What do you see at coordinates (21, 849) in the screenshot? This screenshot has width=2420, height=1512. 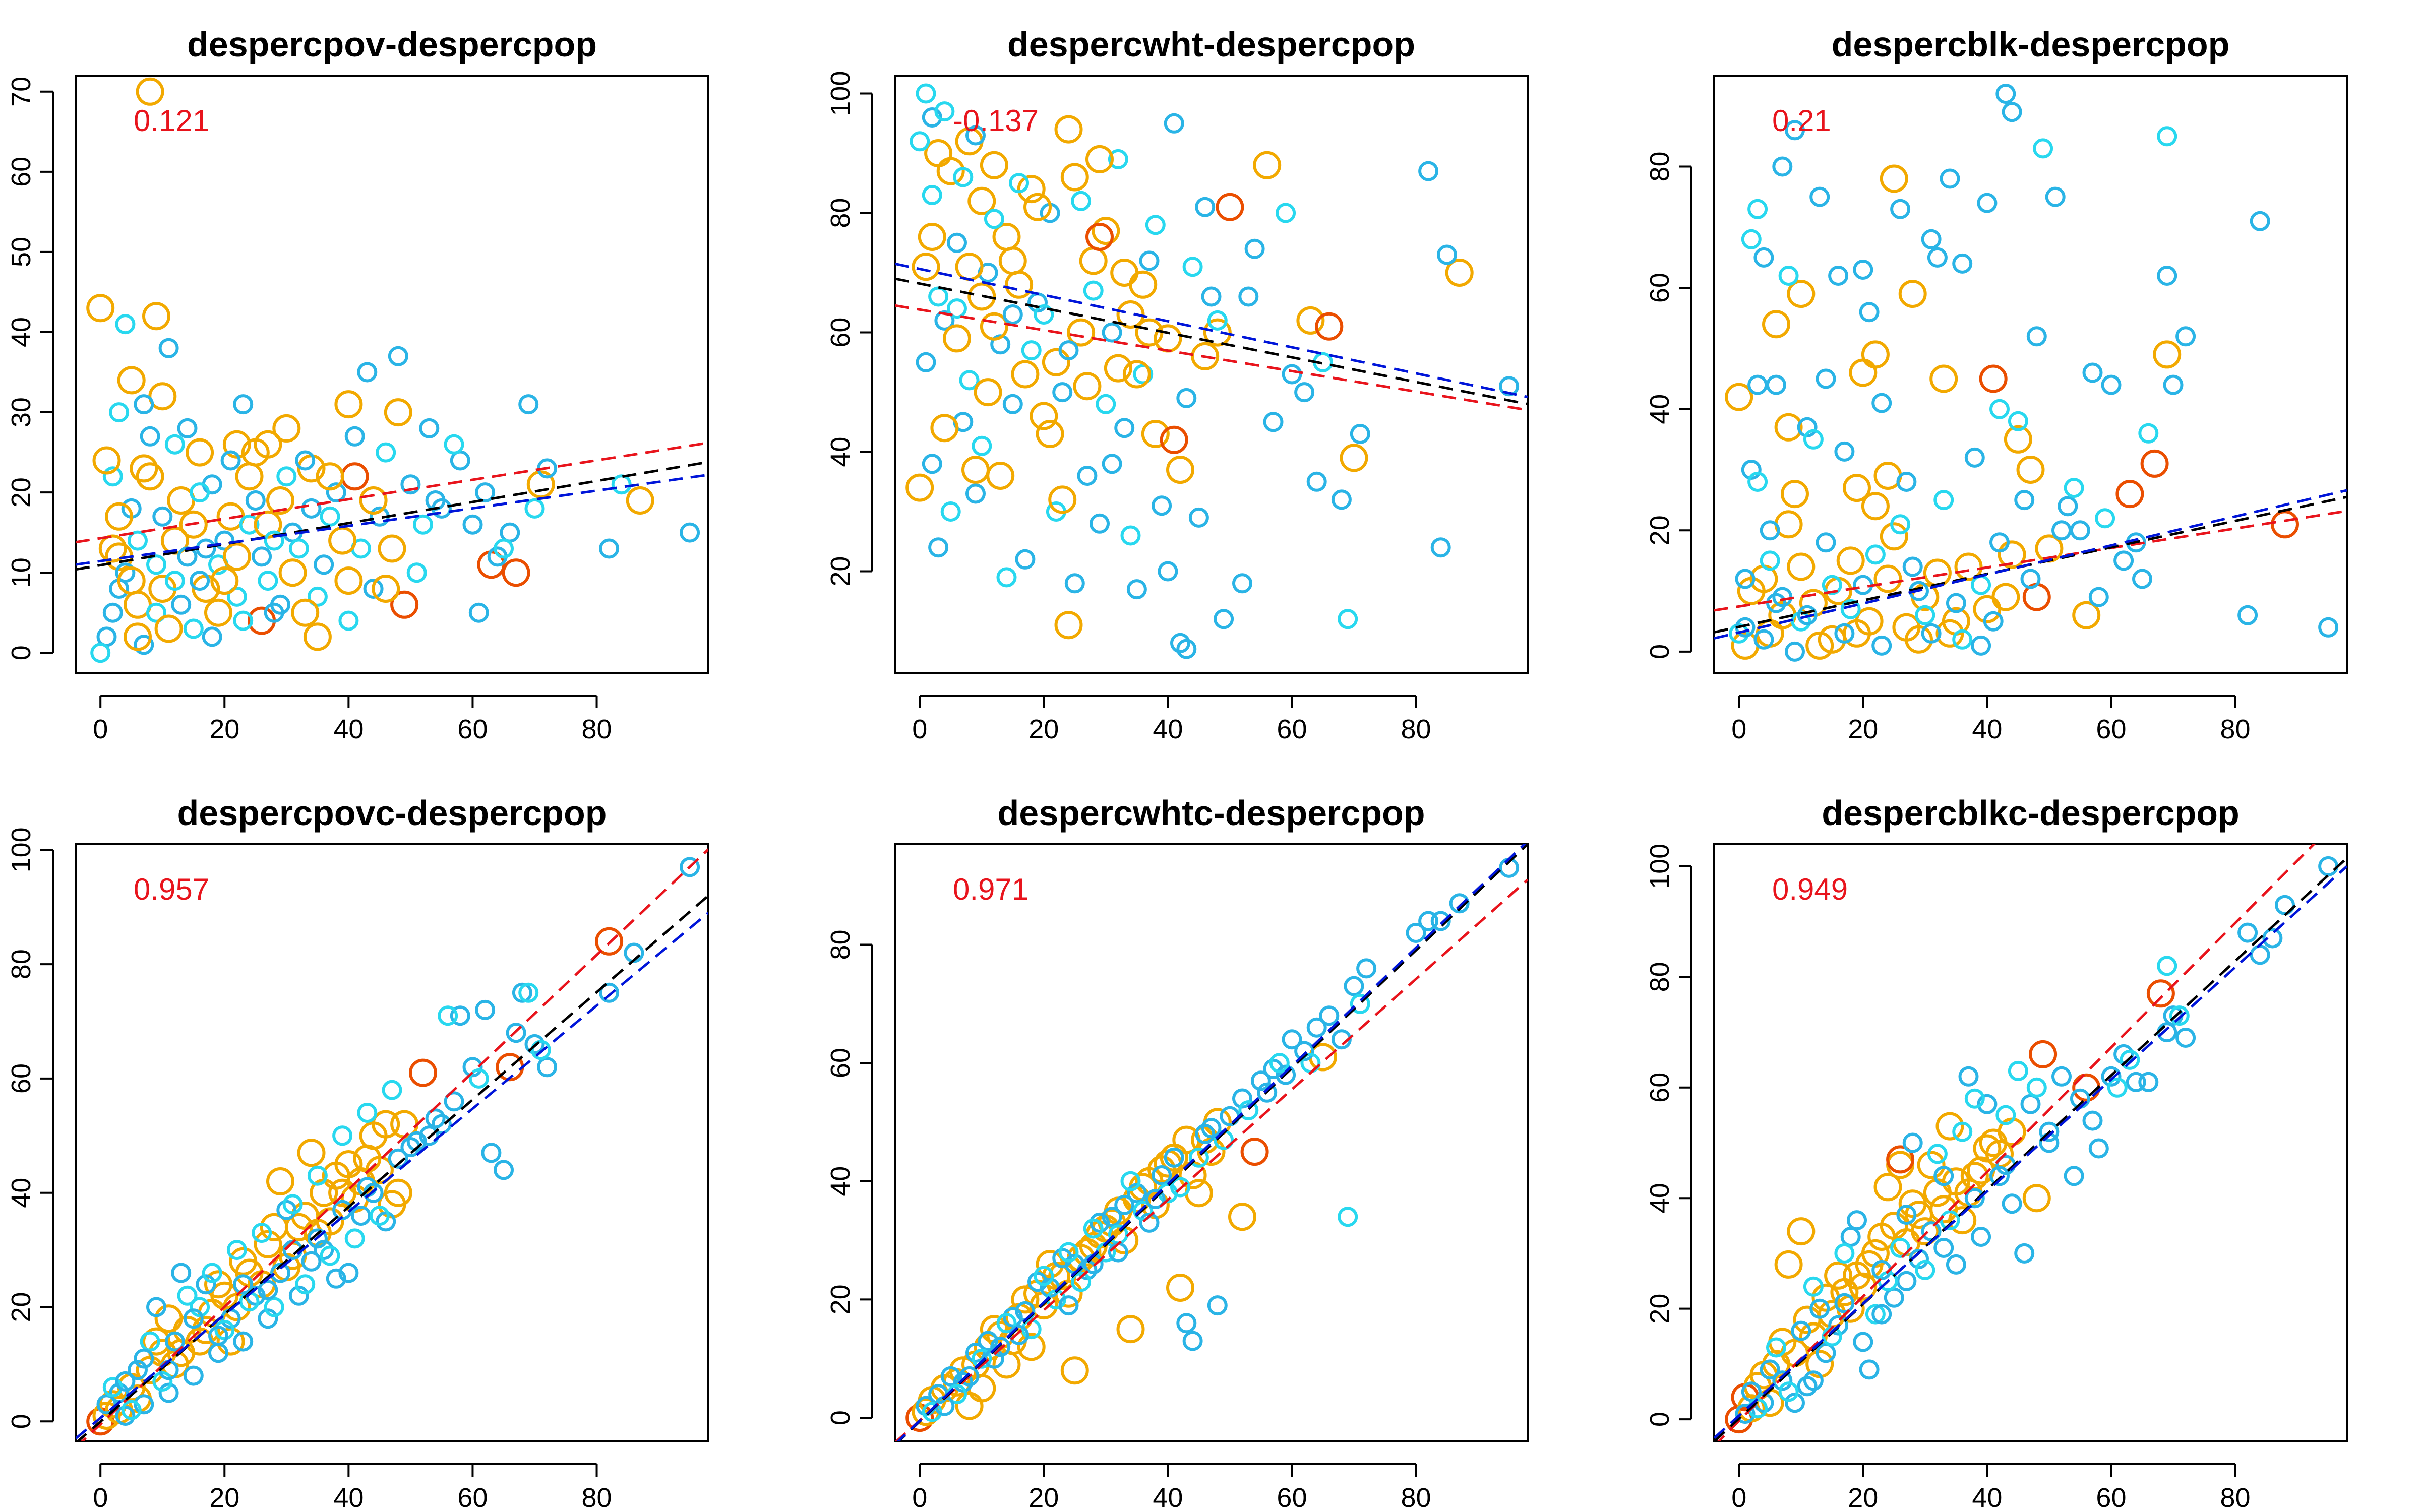 I see `y-tick-label: 100` at bounding box center [21, 849].